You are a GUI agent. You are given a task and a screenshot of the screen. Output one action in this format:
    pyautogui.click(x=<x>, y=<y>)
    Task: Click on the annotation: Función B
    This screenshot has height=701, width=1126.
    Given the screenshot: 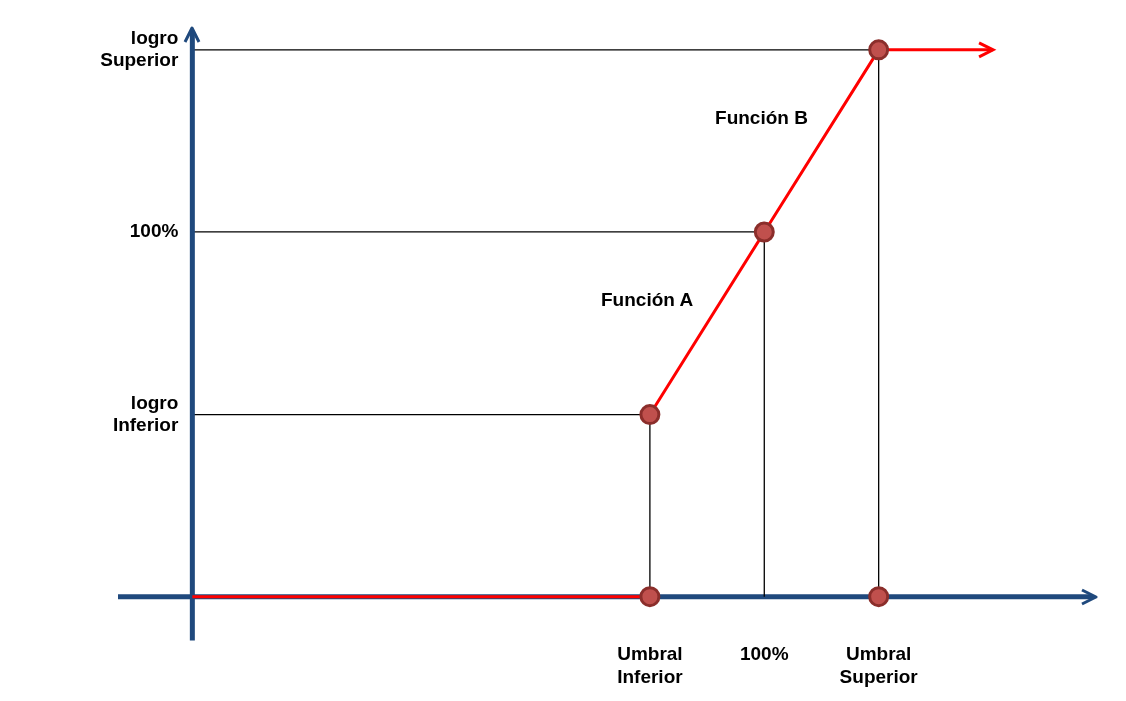 What is the action you would take?
    pyautogui.click(x=761, y=118)
    